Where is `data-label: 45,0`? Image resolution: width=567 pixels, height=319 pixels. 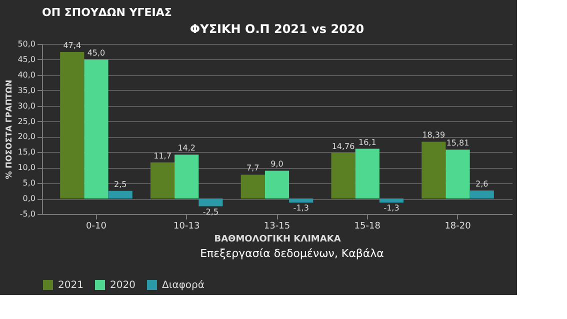 data-label: 45,0 is located at coordinates (96, 53).